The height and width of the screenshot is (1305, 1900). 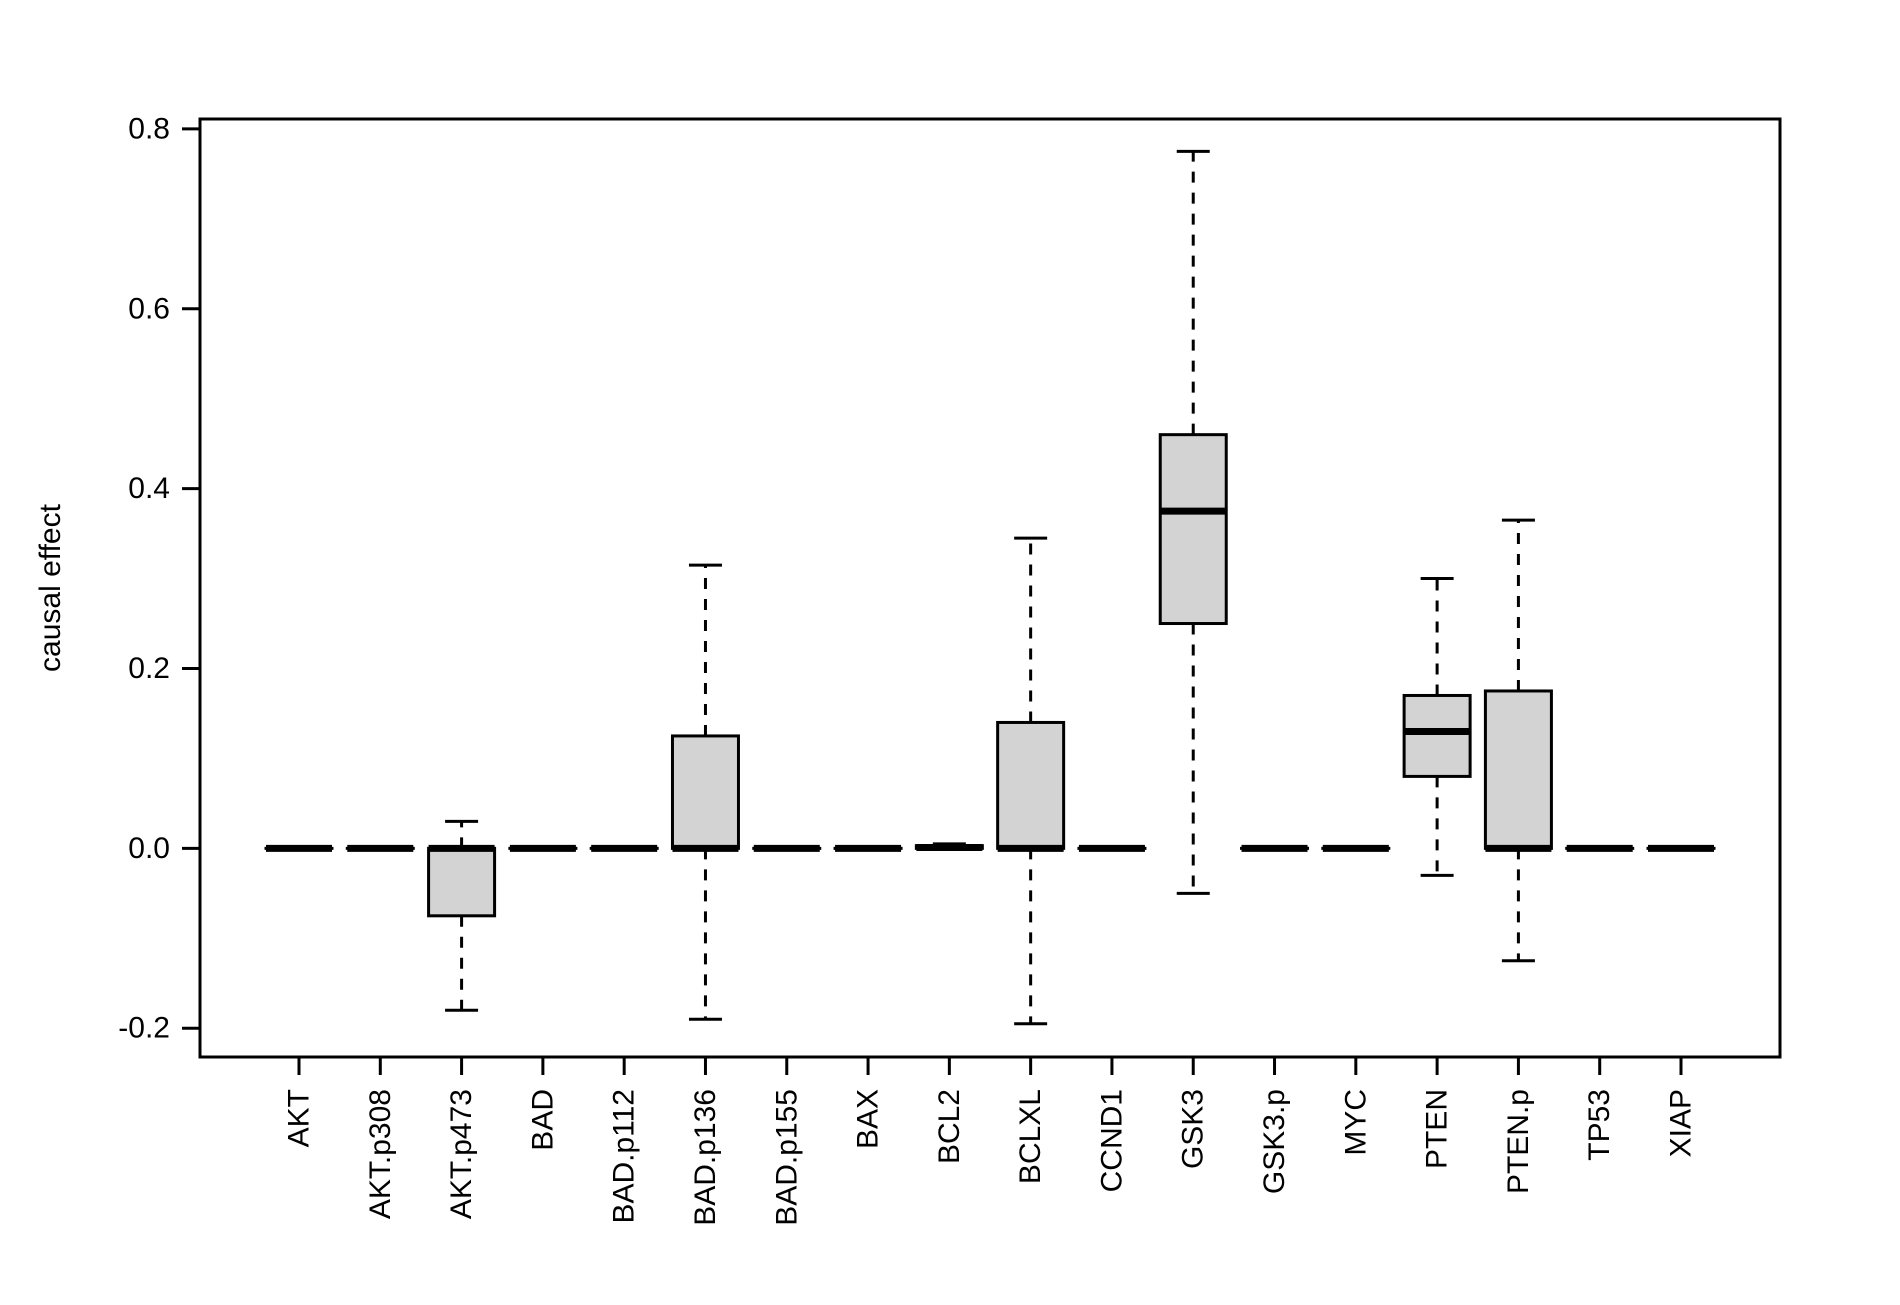 I want to click on x-tick-label: BCL2, so click(x=949, y=1126).